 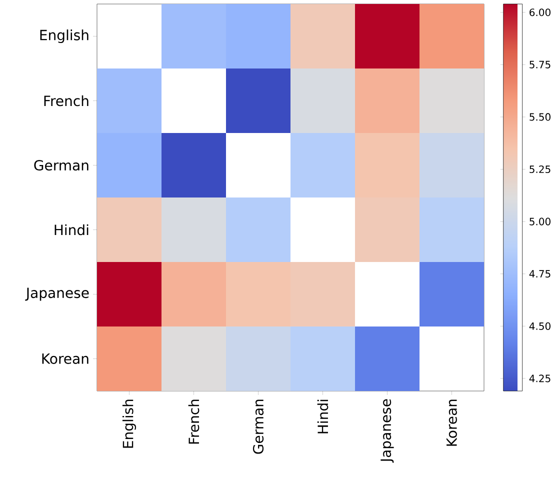 I want to click on color-bar-label: 4.75, so click(x=539, y=274).